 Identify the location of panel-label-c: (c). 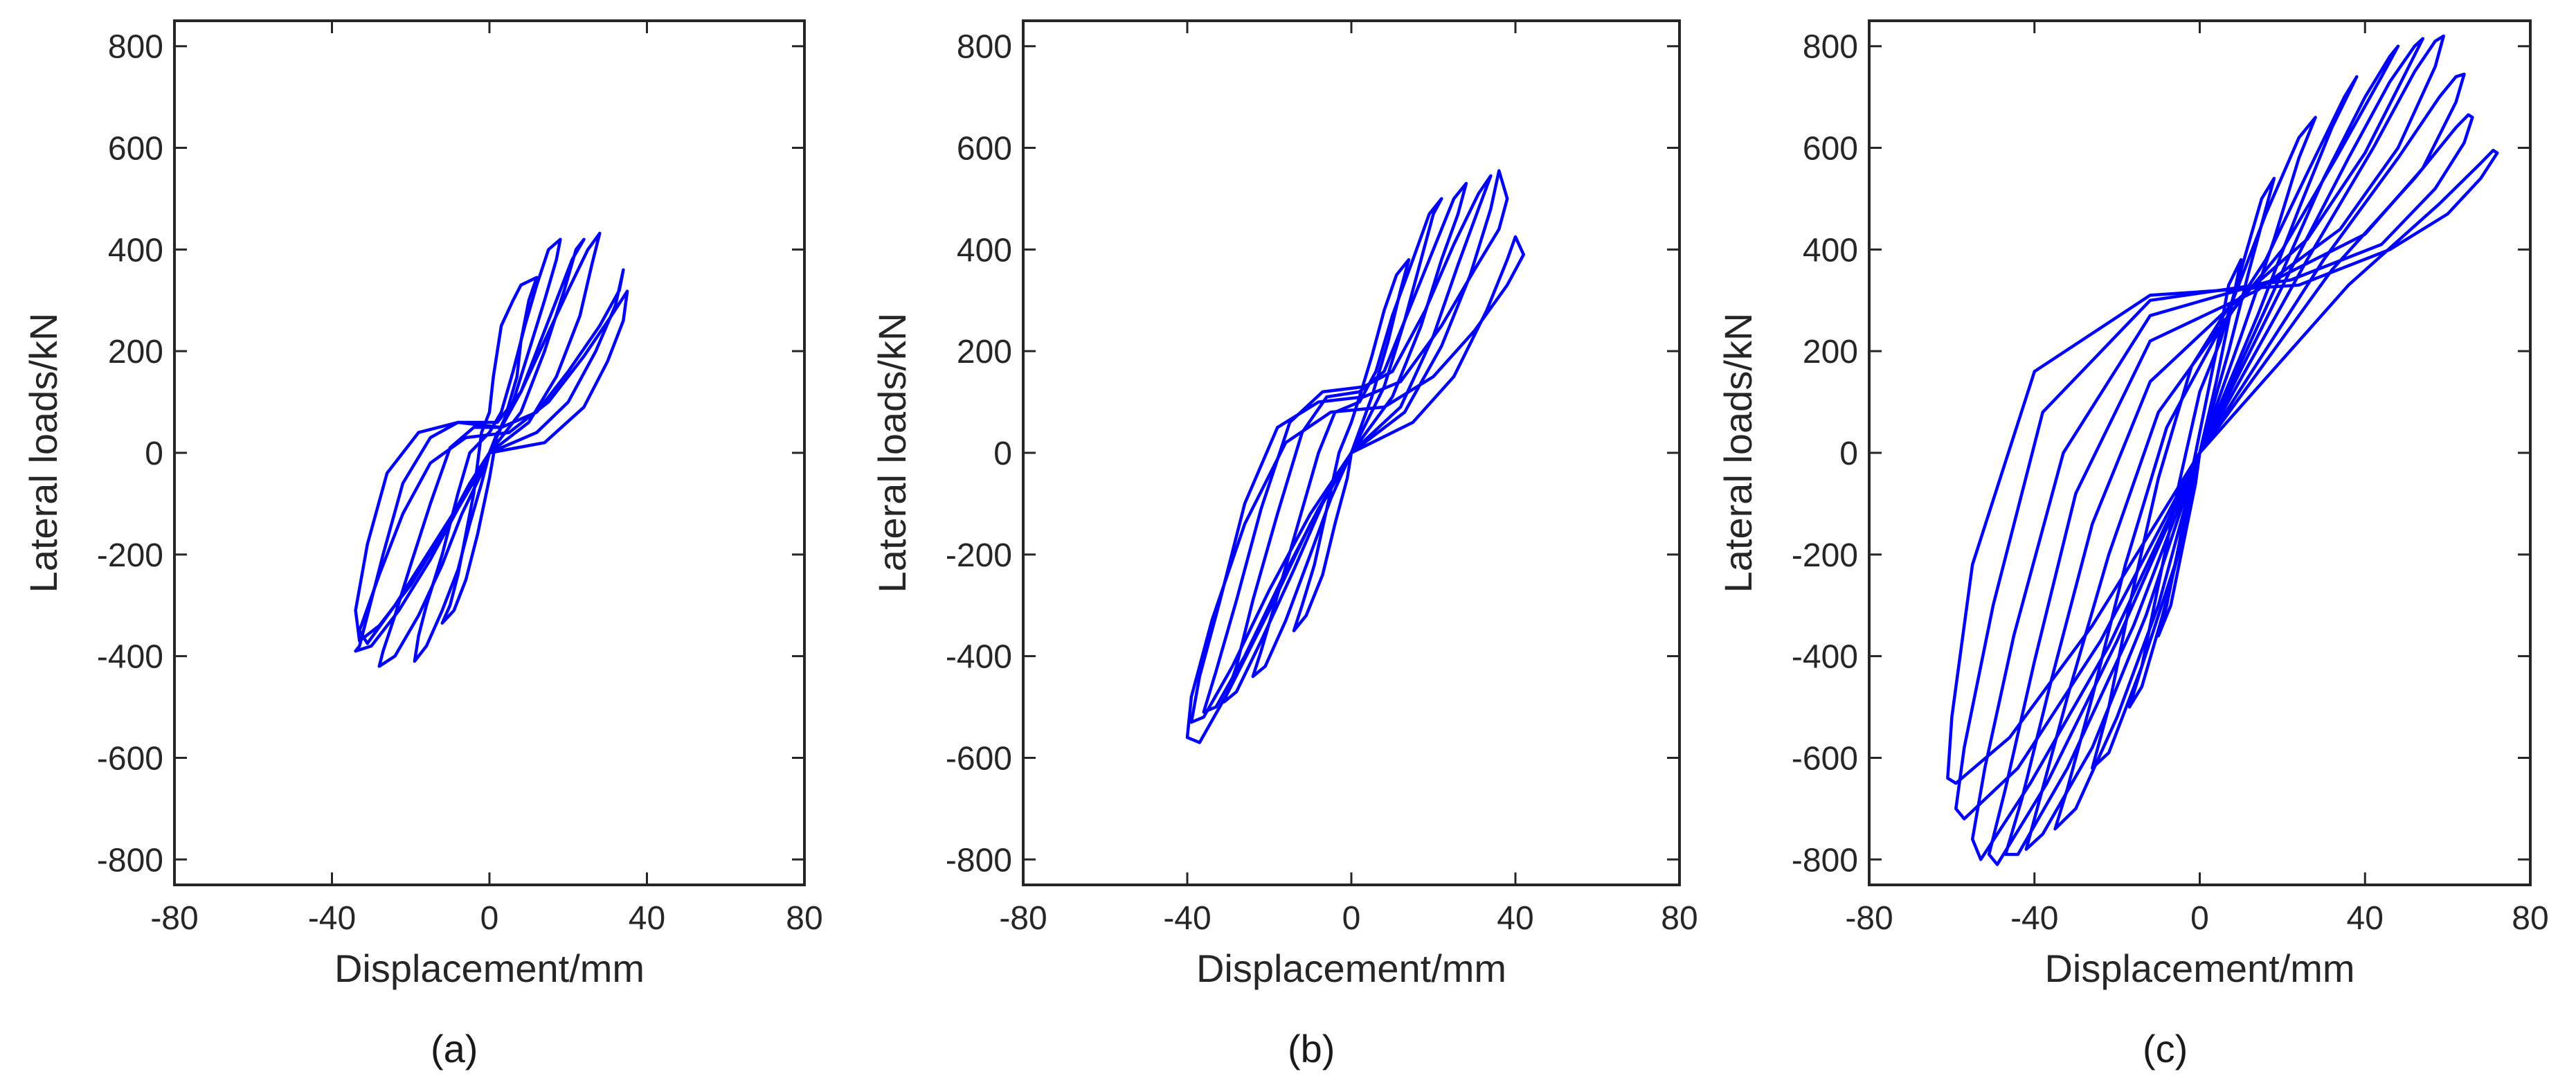
(2165, 1048).